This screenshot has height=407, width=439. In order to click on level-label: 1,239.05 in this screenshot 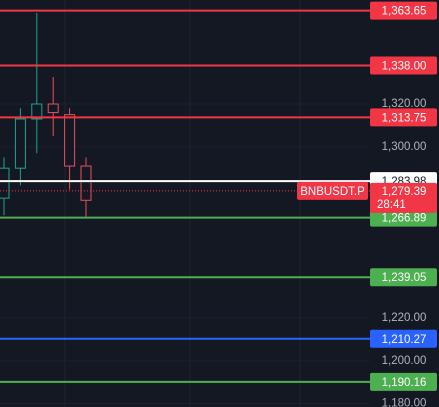, I will do `click(404, 278)`.